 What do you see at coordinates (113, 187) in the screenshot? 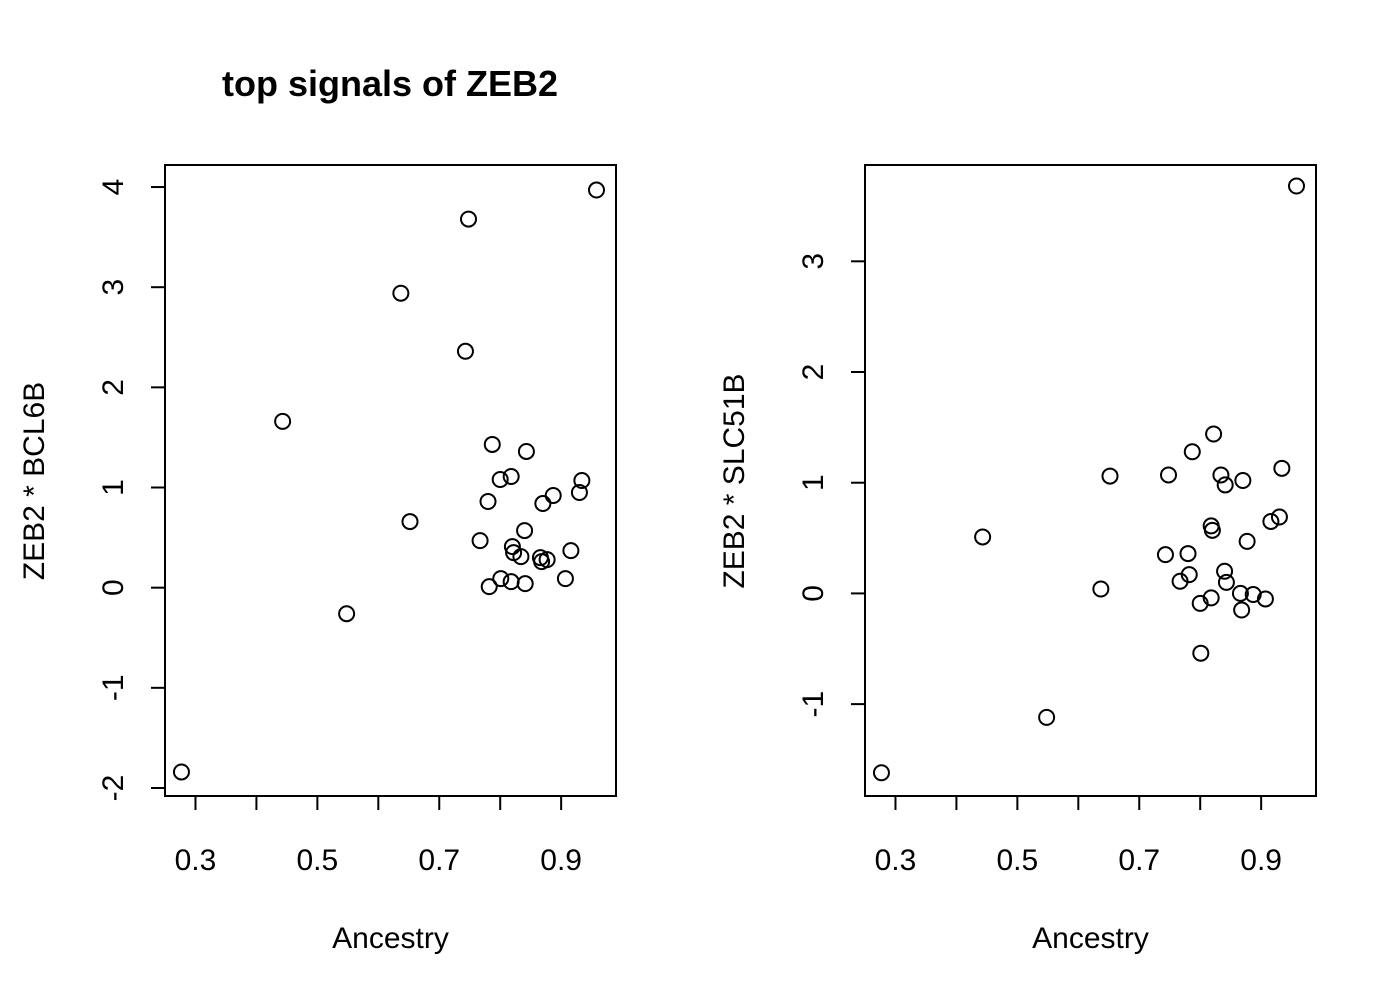
I see `y-tick-label: 4` at bounding box center [113, 187].